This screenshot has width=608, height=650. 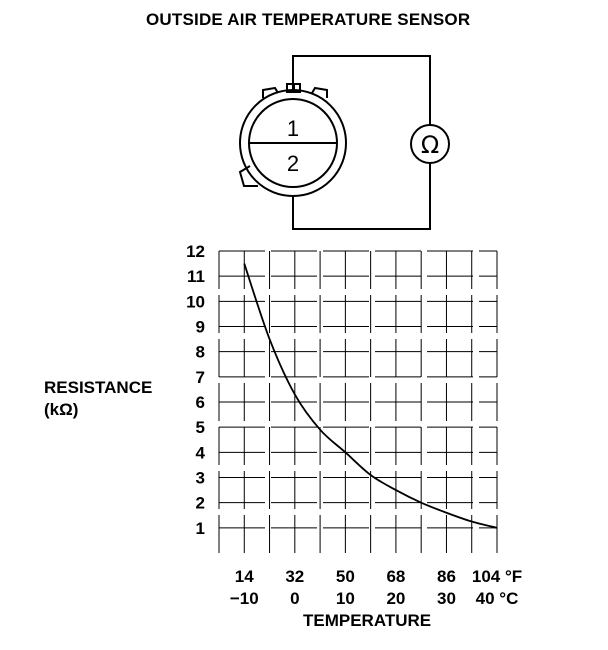 What do you see at coordinates (244, 576) in the screenshot?
I see `x-tick-label-fahrenheit: 14` at bounding box center [244, 576].